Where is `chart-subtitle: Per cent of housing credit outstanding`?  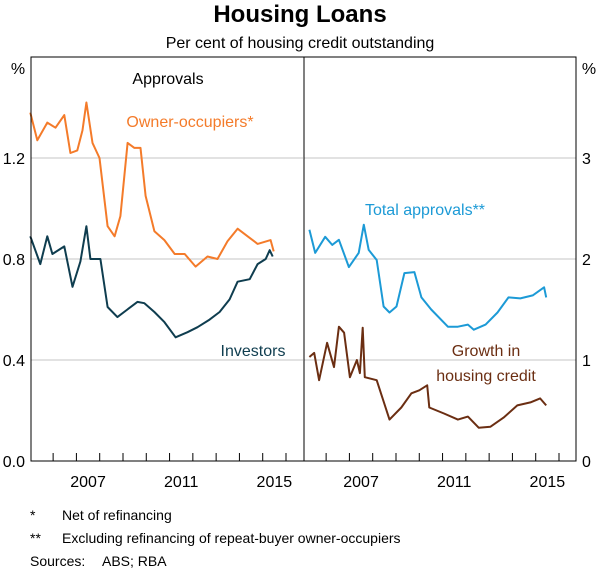 chart-subtitle: Per cent of housing credit outstanding is located at coordinates (300, 43).